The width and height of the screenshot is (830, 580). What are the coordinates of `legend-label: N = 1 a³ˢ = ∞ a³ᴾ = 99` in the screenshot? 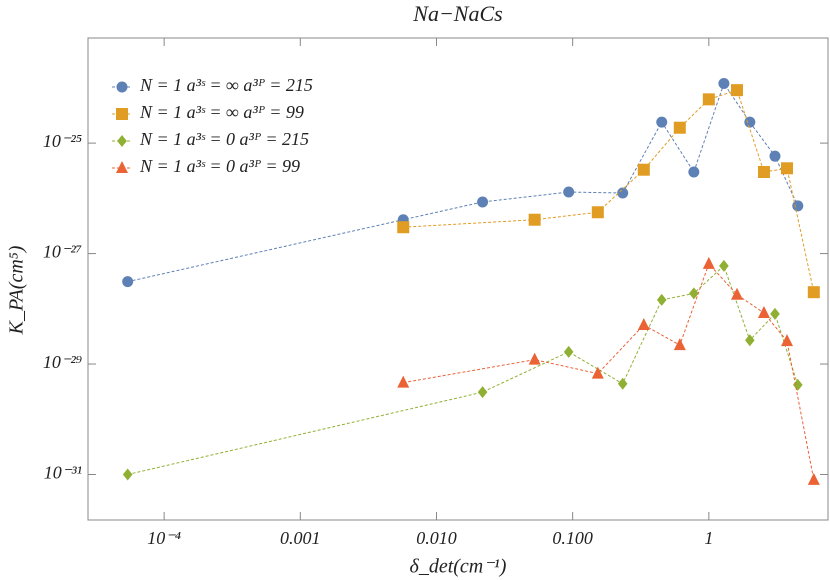 It's located at (221, 112).